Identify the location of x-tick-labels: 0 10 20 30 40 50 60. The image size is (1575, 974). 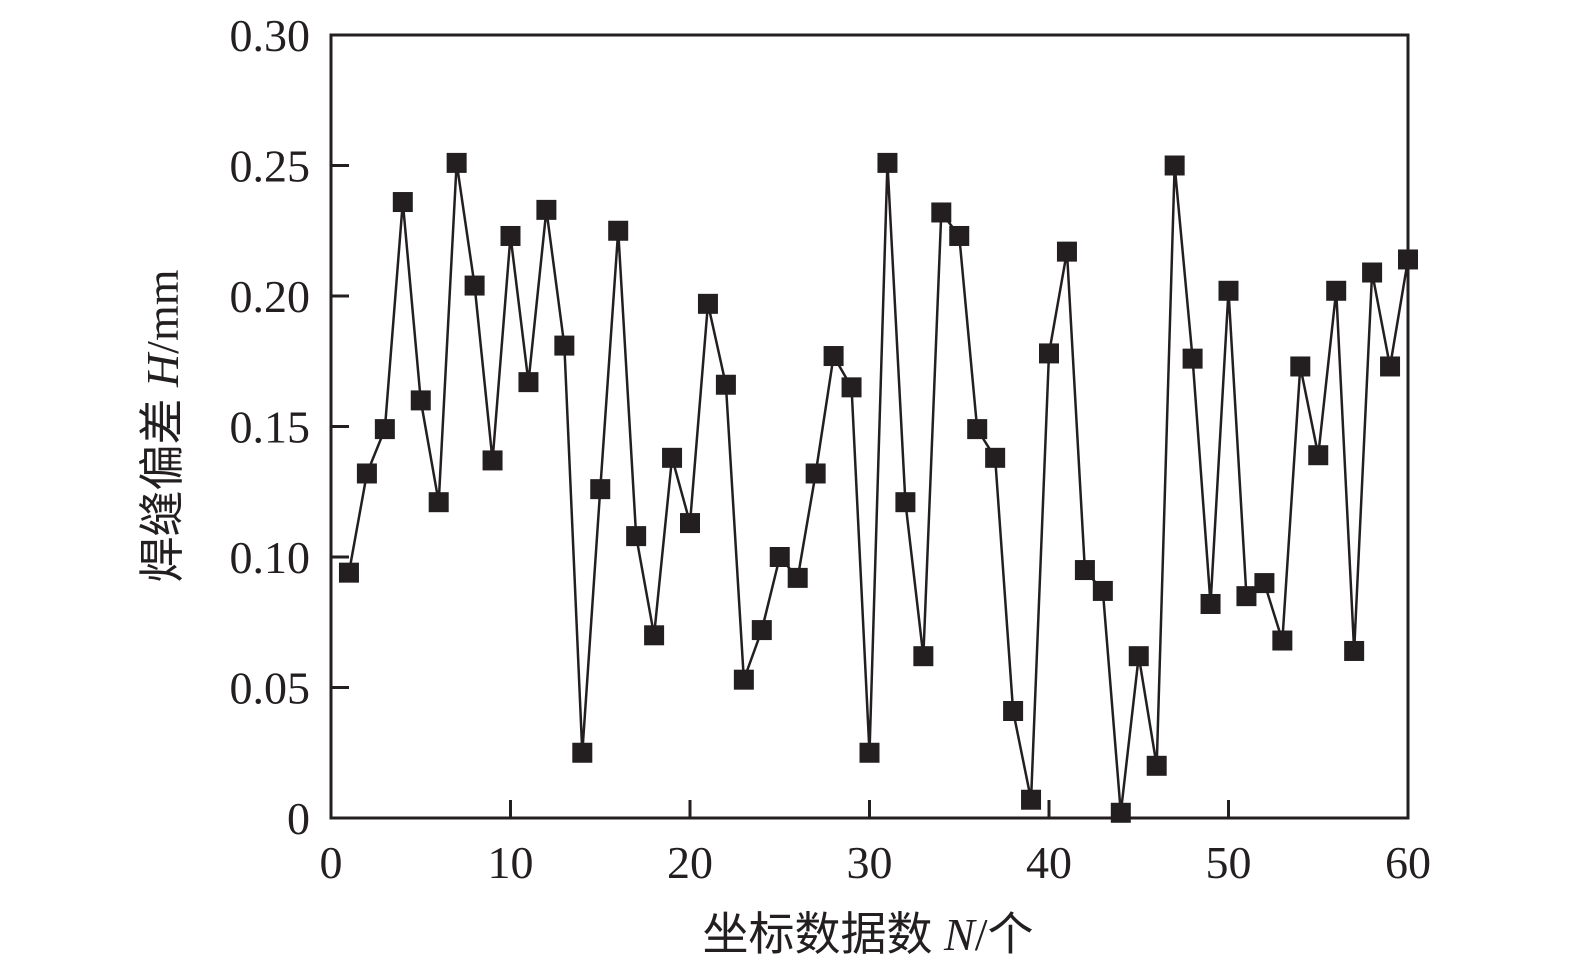
(876, 862).